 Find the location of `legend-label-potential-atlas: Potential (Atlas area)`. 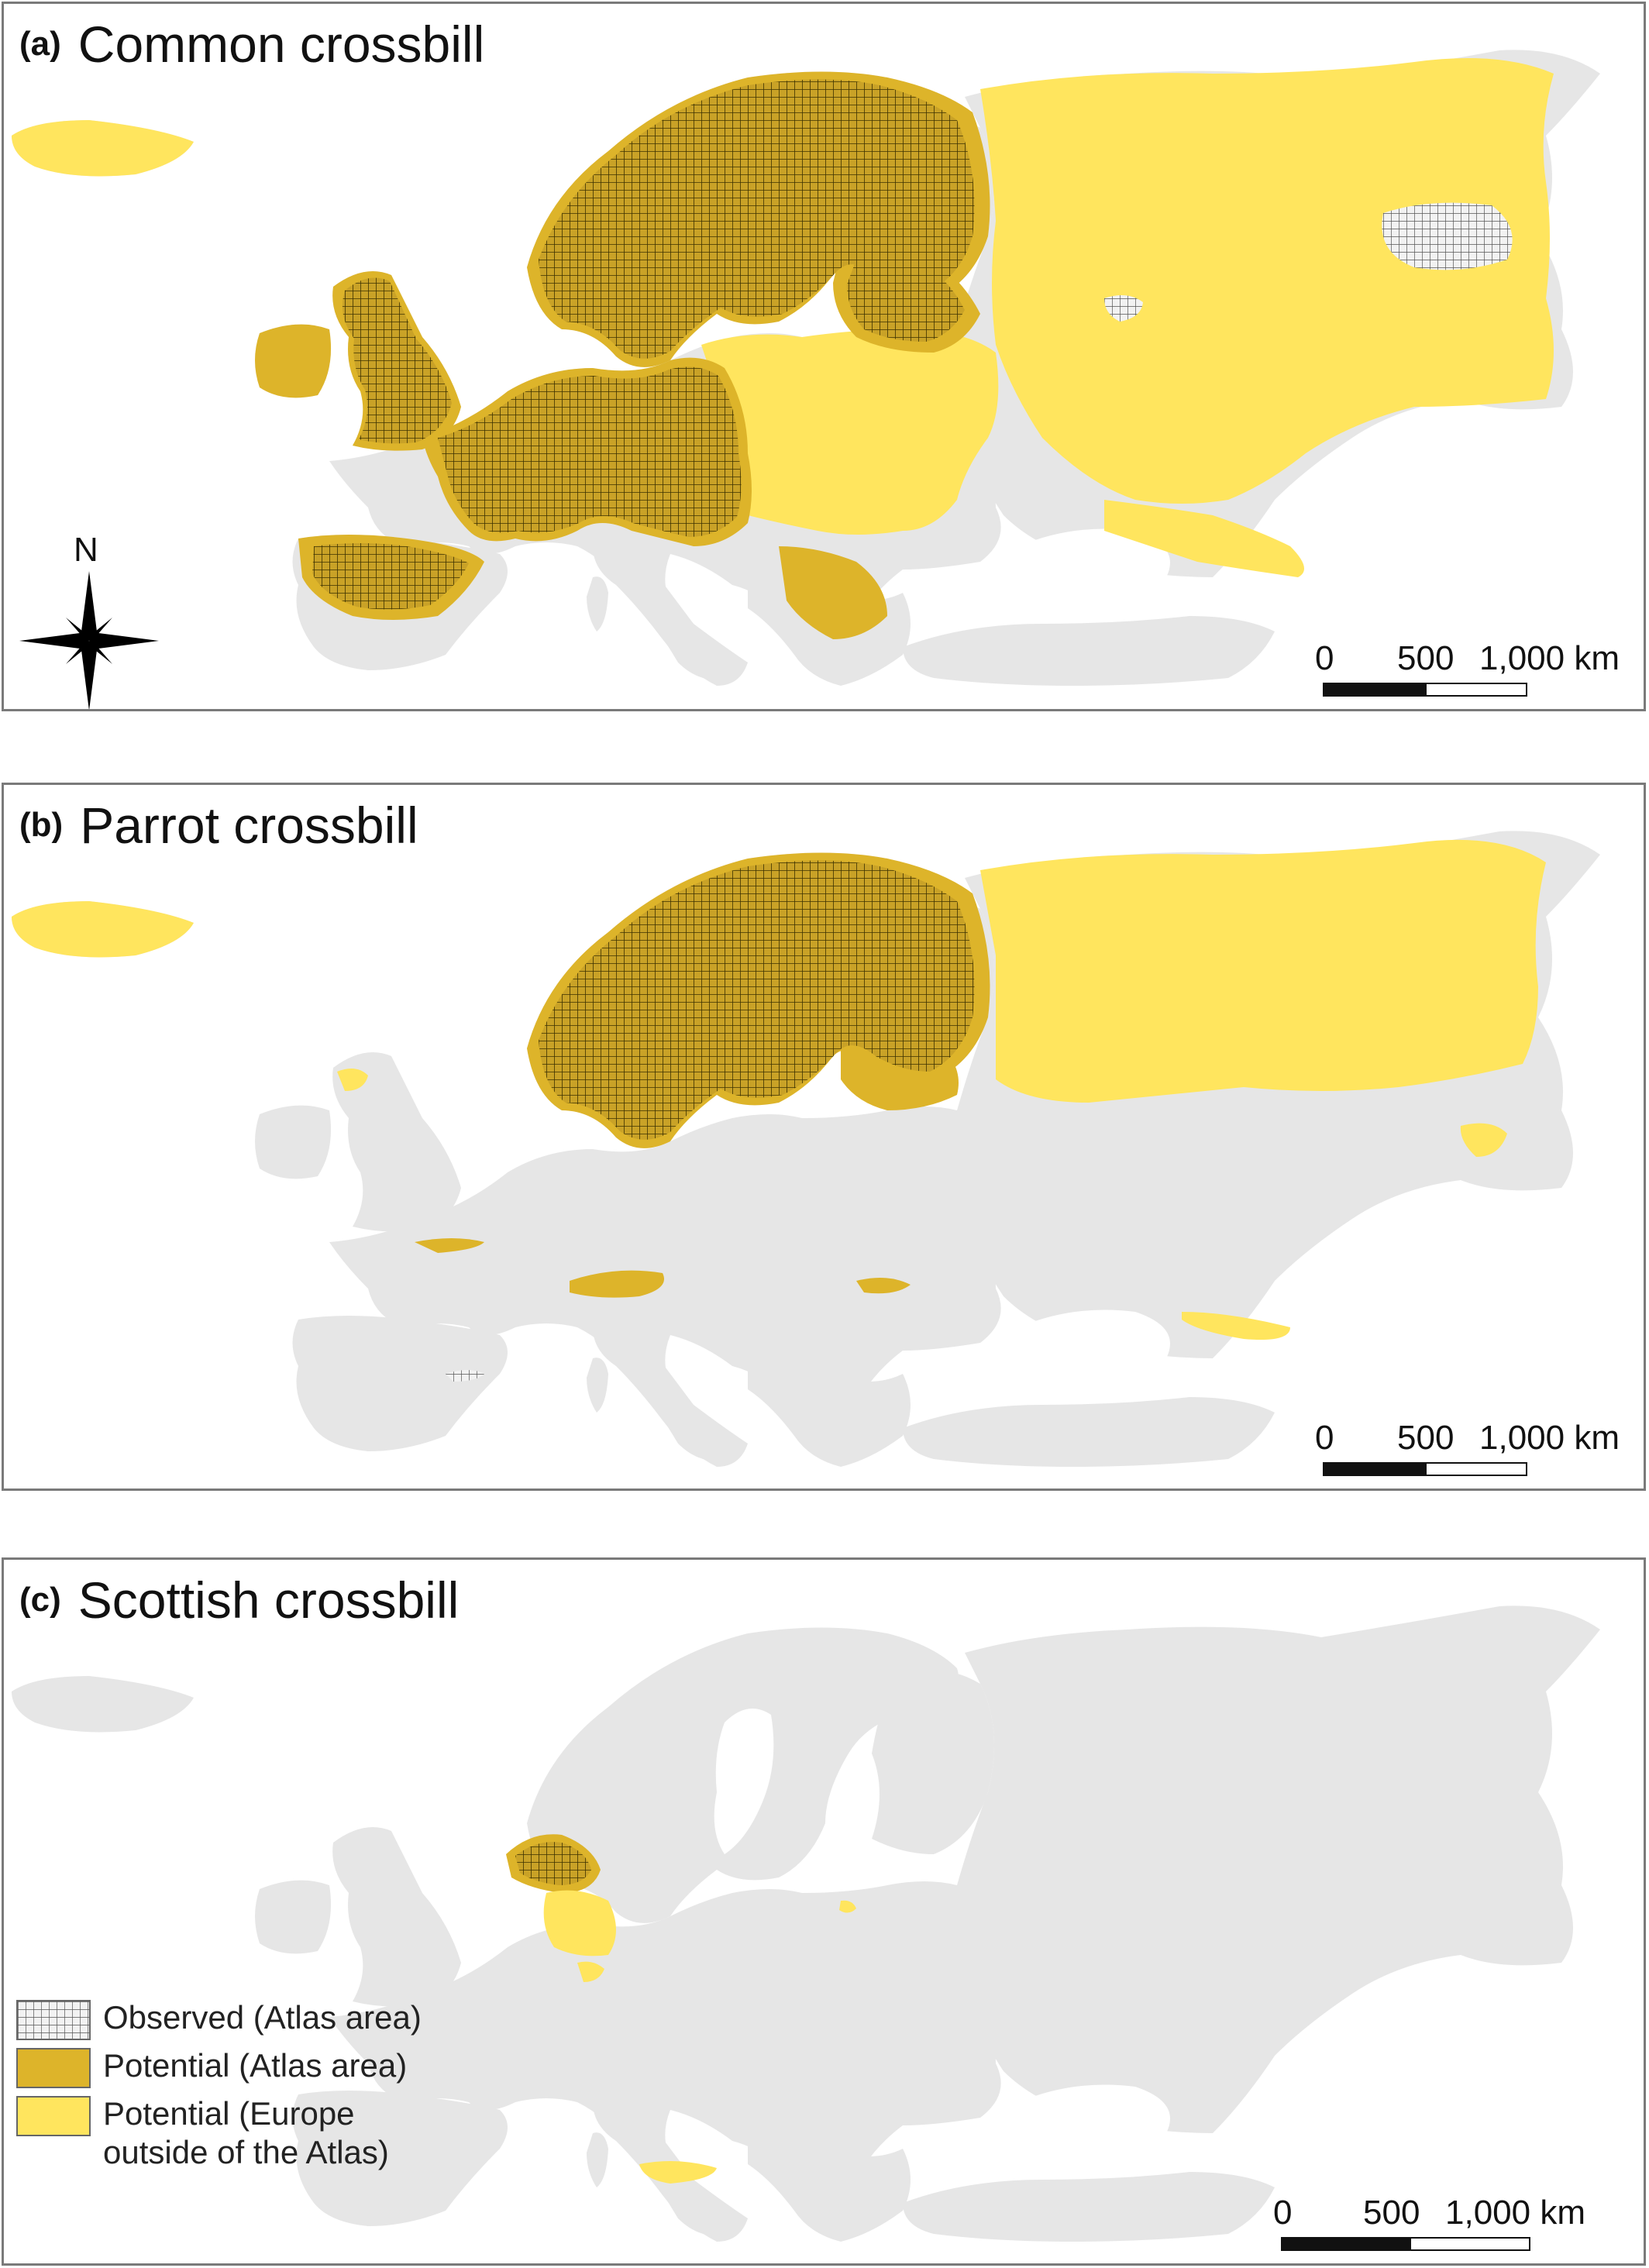

legend-label-potential-atlas: Potential (Atlas area) is located at coordinates (255, 2065).